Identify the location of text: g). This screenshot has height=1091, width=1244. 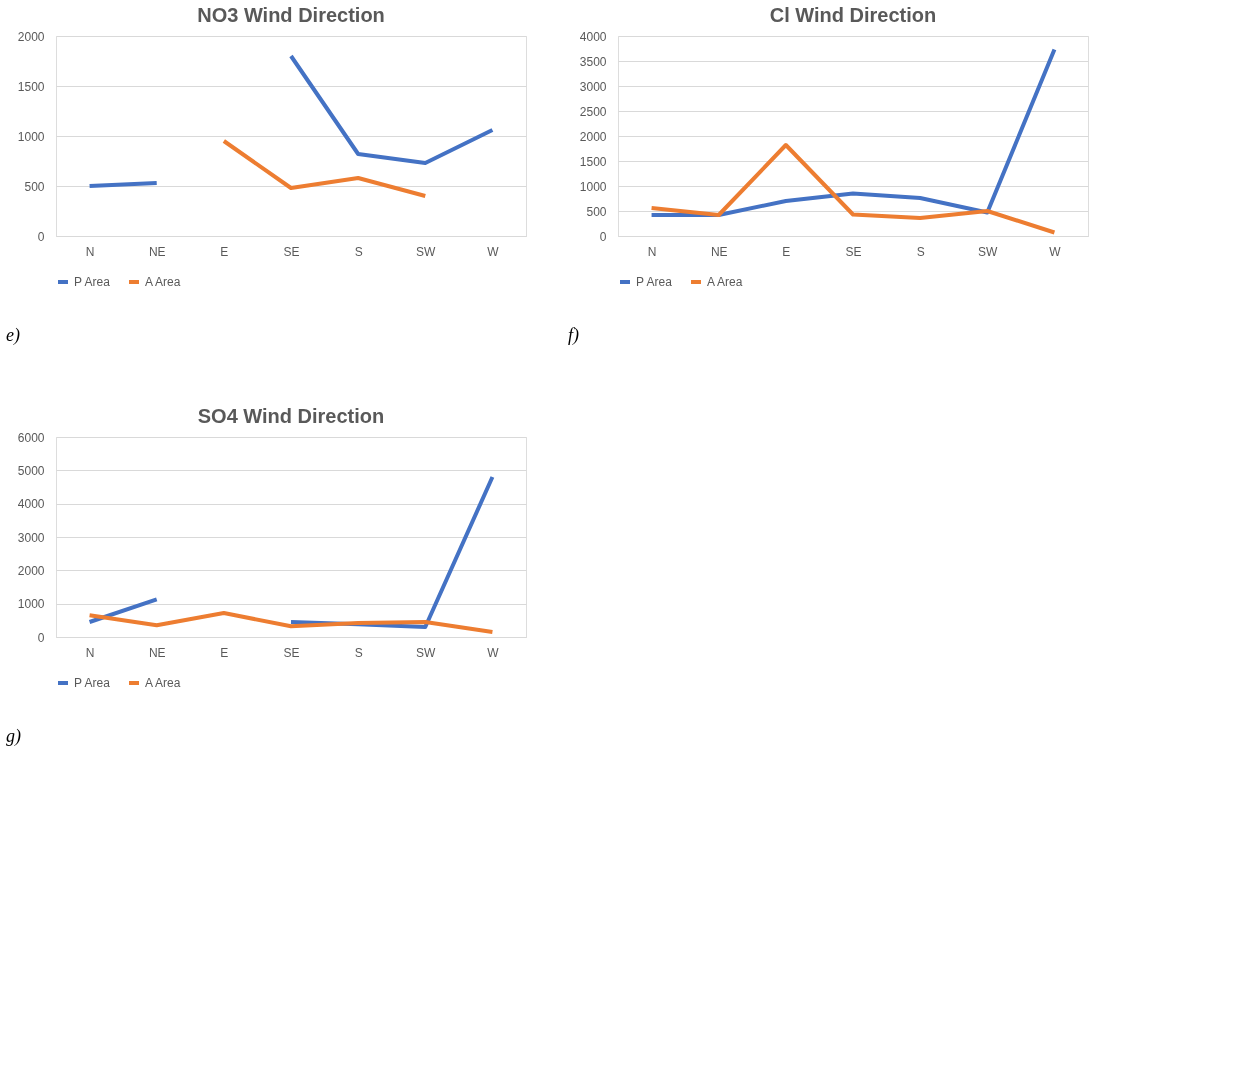
(13, 736).